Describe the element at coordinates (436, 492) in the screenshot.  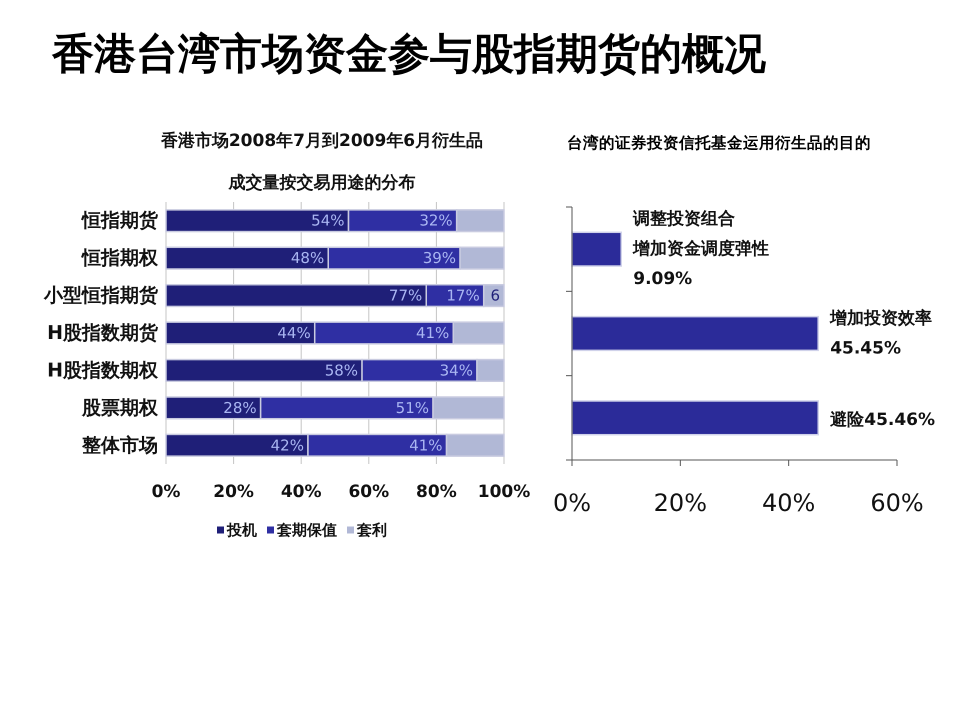
I see `x-tick-label: 80%` at that location.